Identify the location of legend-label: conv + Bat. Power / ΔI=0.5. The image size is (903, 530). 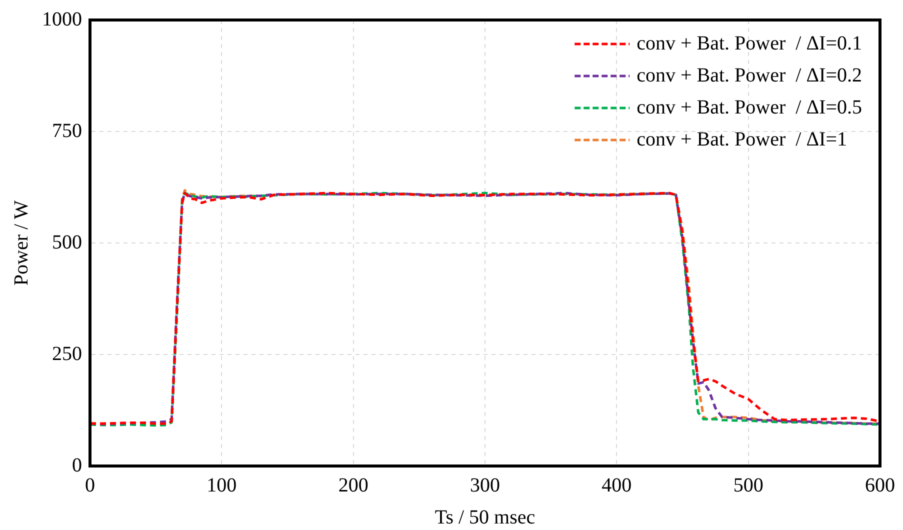
(749, 107).